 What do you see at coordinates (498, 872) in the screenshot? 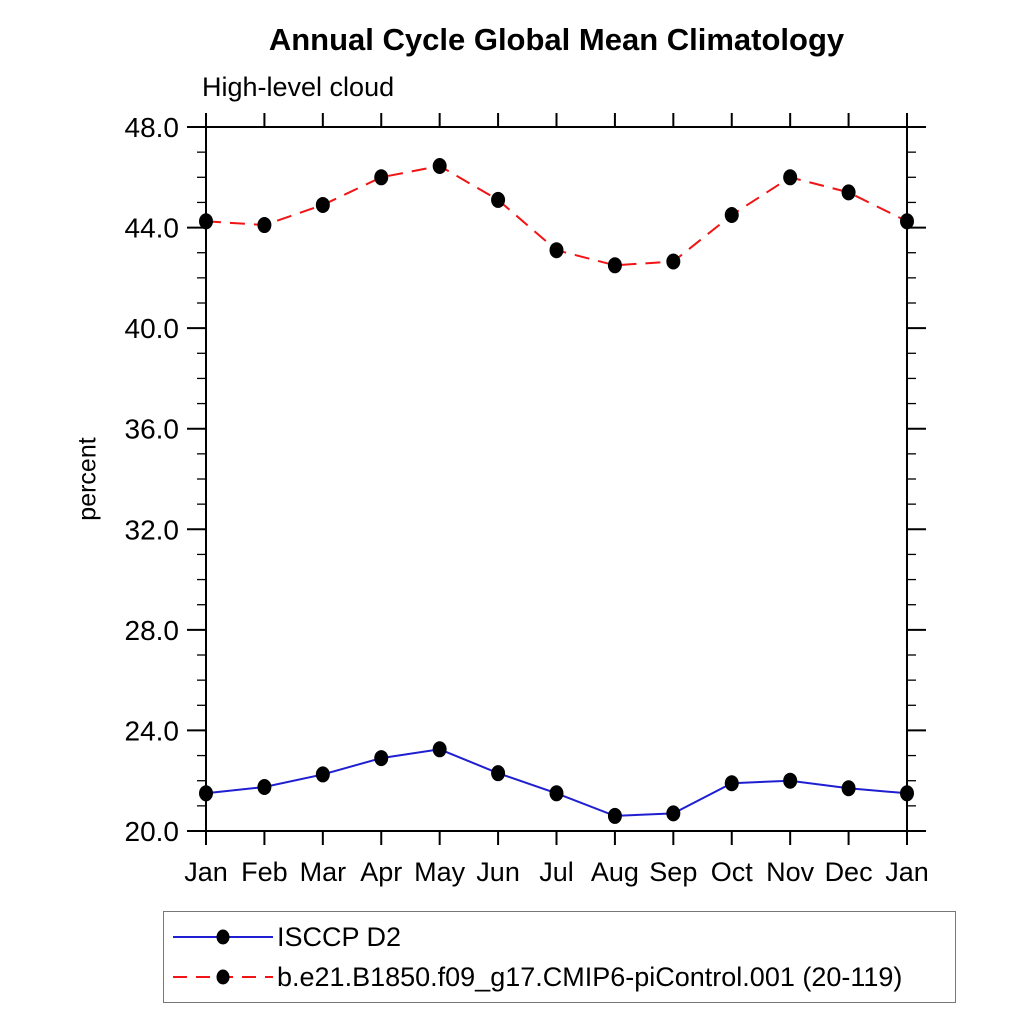
I see `svg-text: Jun` at bounding box center [498, 872].